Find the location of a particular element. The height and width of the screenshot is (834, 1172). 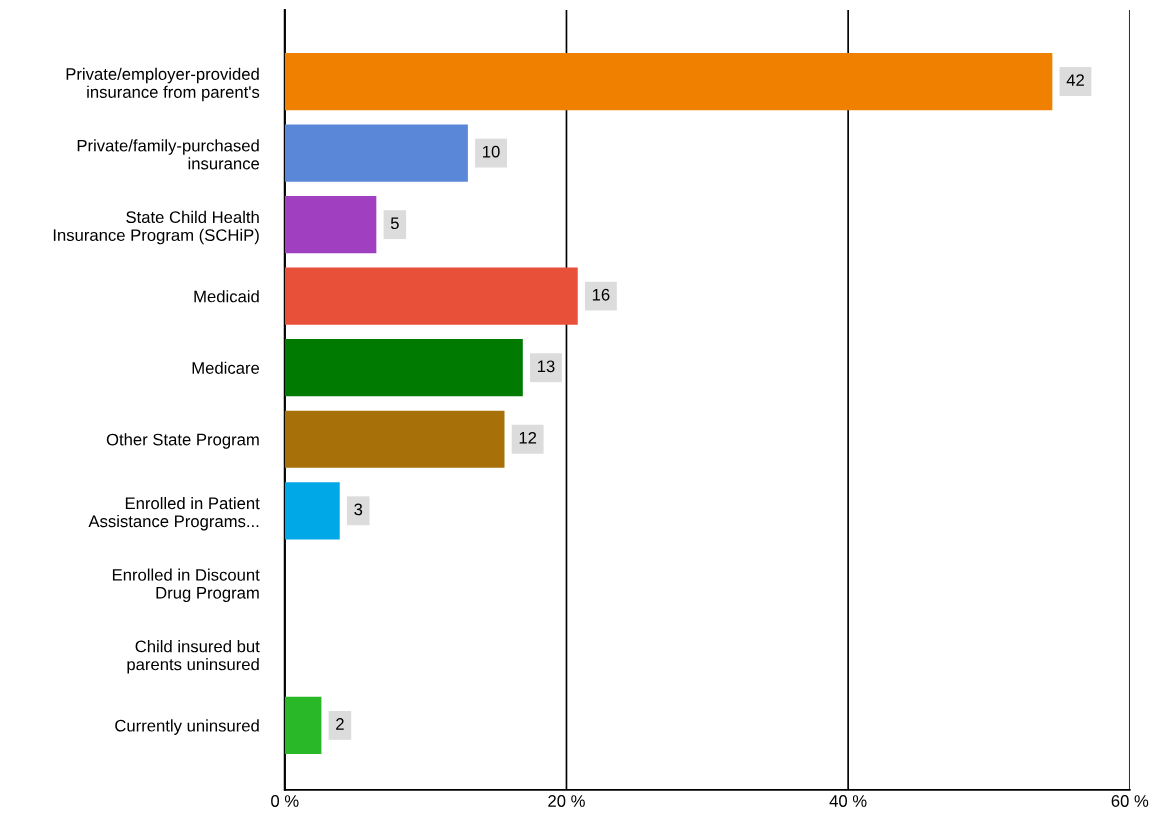

annotation: 3 is located at coordinates (358, 509).